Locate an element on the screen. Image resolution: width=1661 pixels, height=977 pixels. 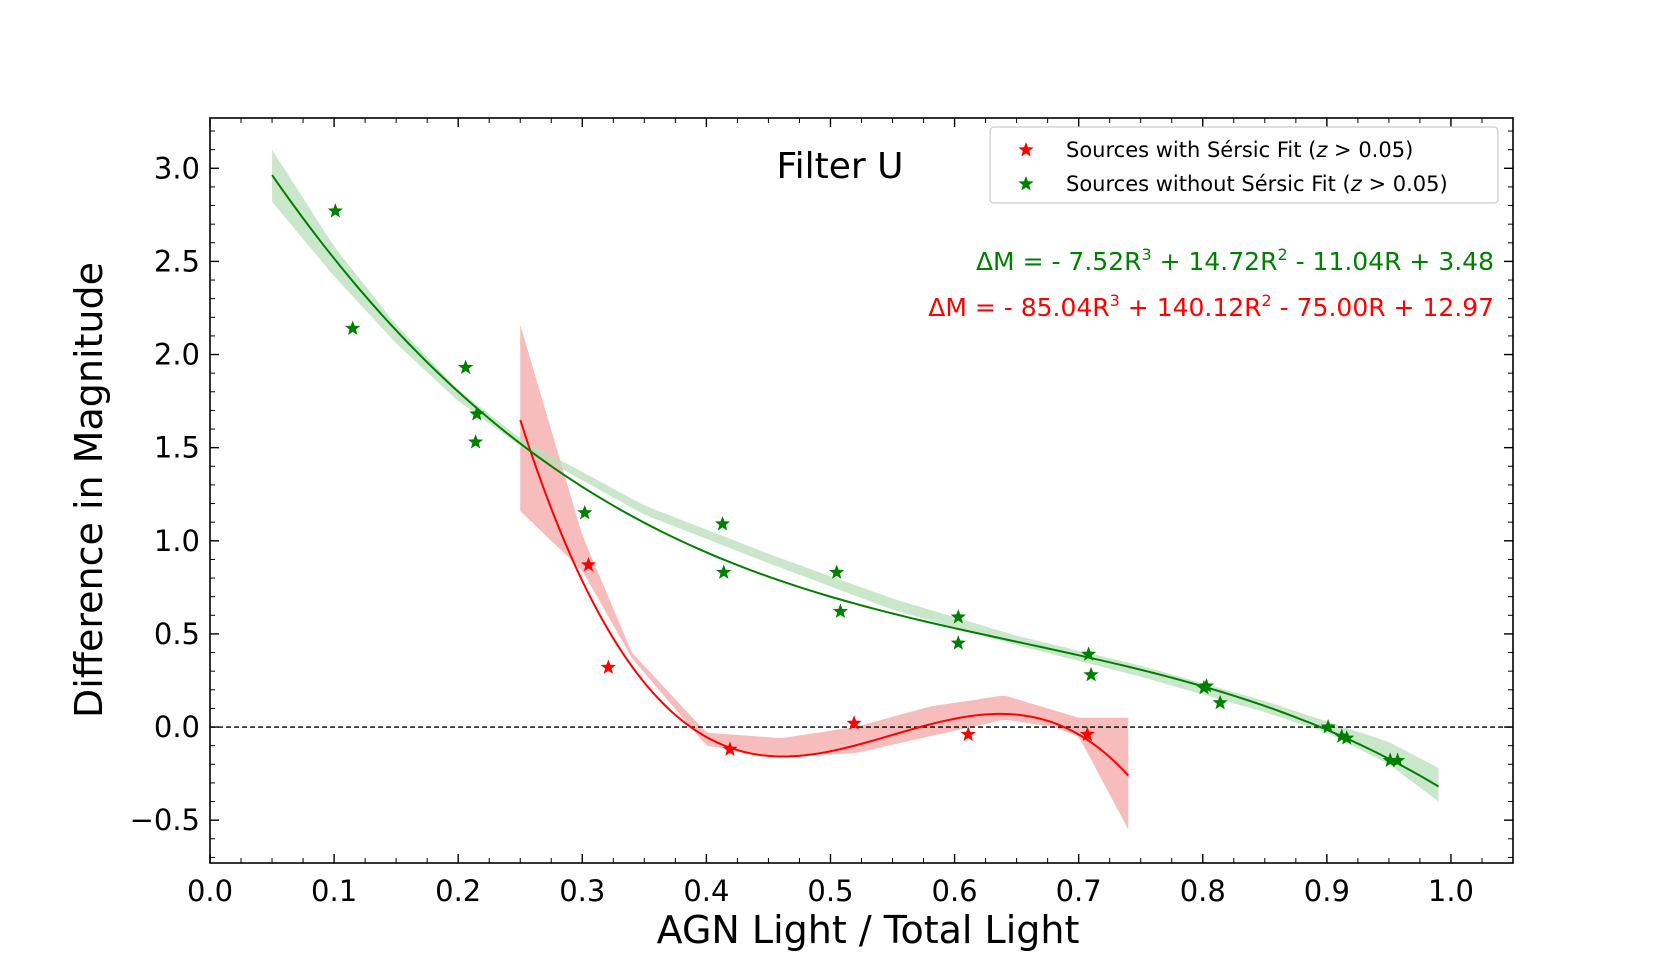
y-tick-label: 1.5 is located at coordinates (177, 448).